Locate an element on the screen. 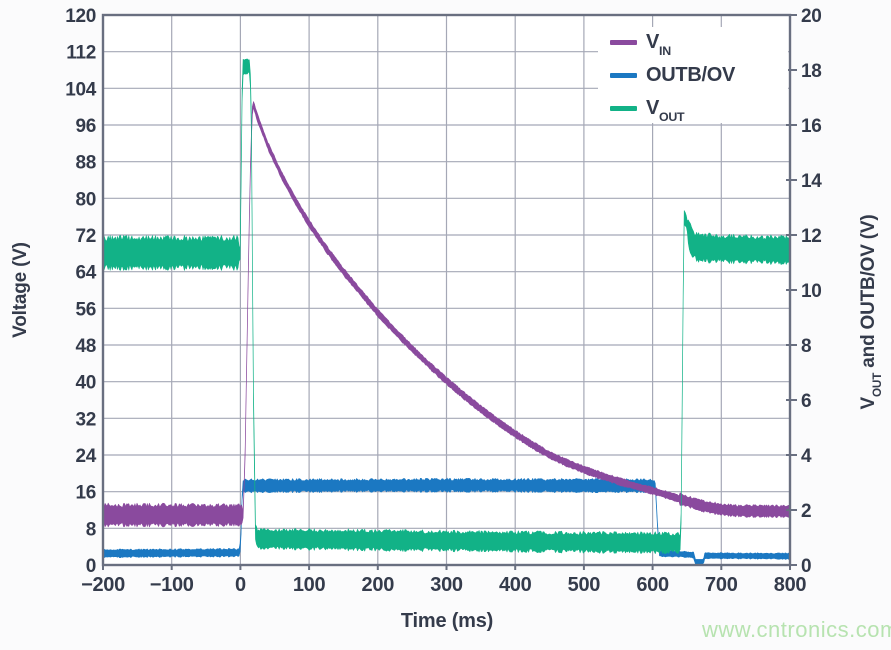 The height and width of the screenshot is (650, 891). legend-label-outb-ov: OUTB/OV is located at coordinates (690, 75).